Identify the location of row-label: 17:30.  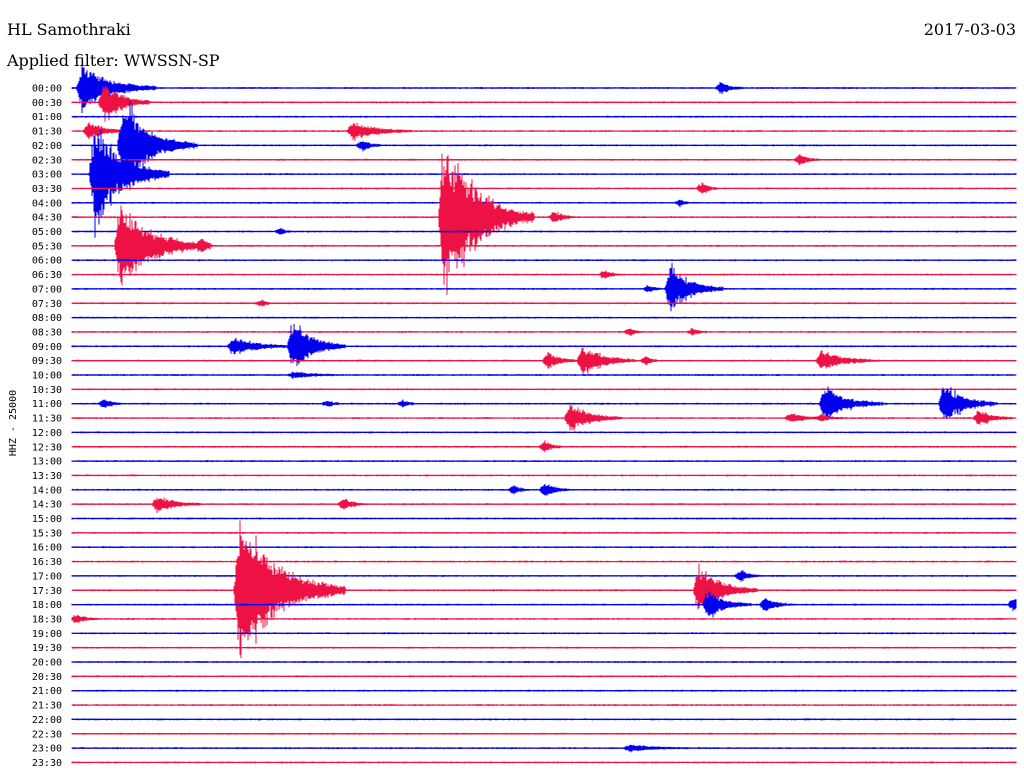
(47, 591).